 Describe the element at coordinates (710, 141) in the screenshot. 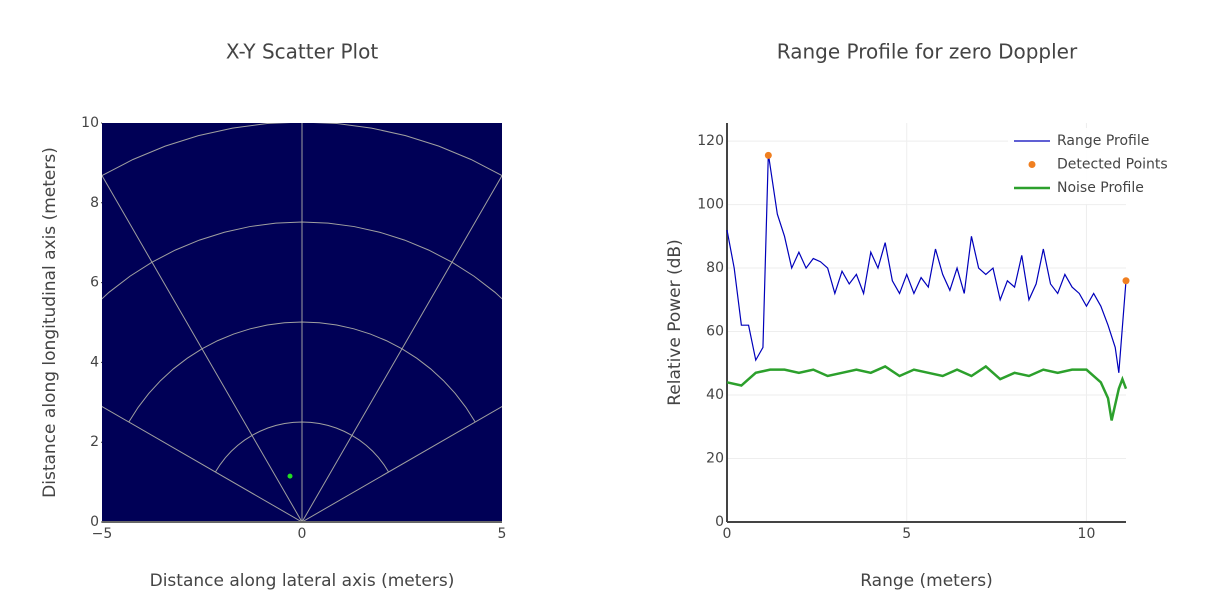

I see `y-tick-label: 120` at that location.